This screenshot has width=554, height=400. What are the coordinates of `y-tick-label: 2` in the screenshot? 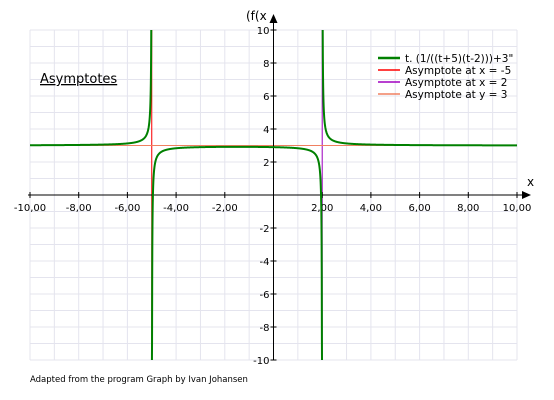 It's located at (266, 163).